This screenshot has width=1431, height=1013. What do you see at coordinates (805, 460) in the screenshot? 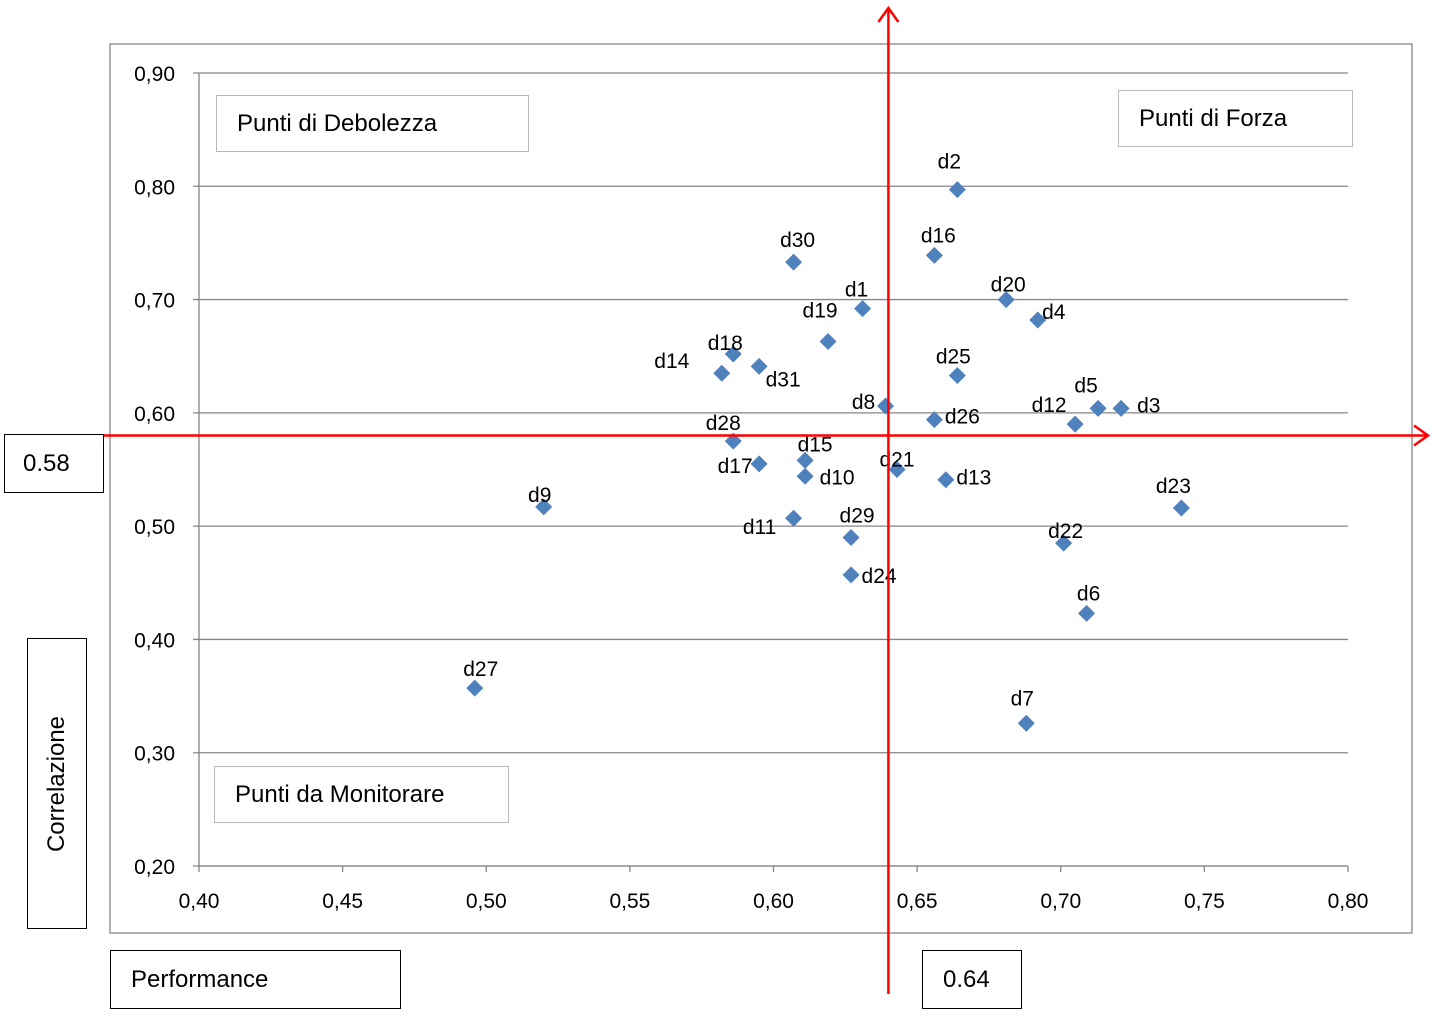
I see `data-point-d15` at bounding box center [805, 460].